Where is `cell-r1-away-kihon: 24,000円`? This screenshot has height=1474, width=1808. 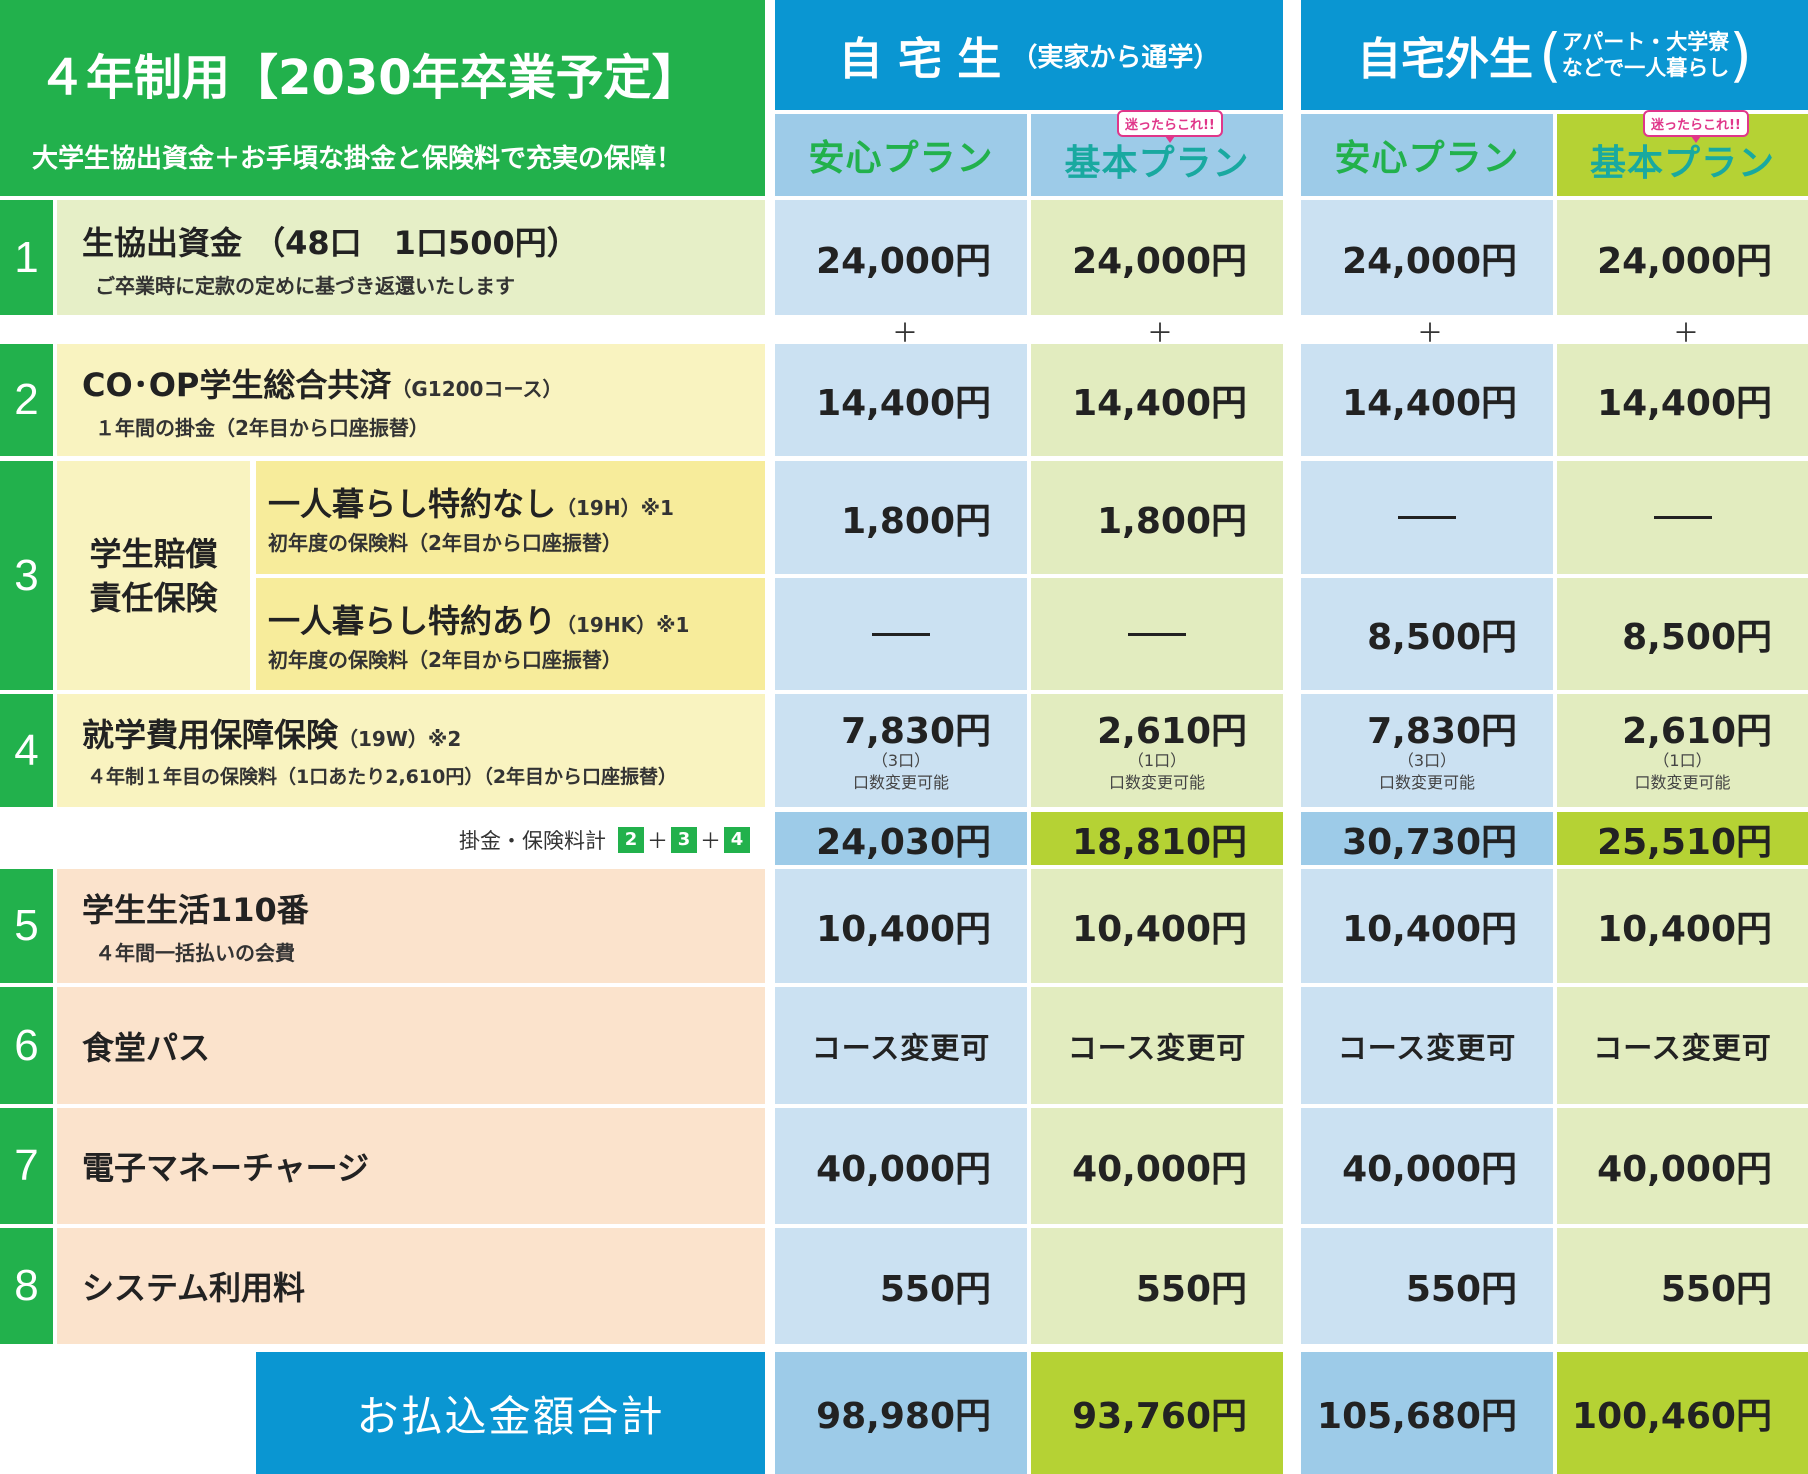
cell-r1-away-kihon: 24,000円 is located at coordinates (1682, 257).